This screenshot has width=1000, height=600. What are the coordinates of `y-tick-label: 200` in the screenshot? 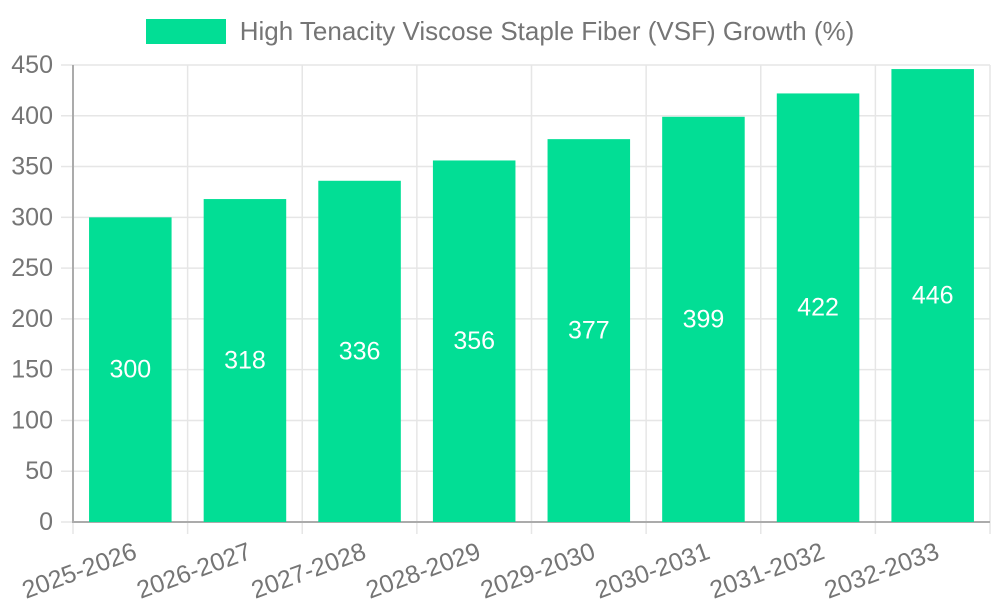 It's located at (32, 319).